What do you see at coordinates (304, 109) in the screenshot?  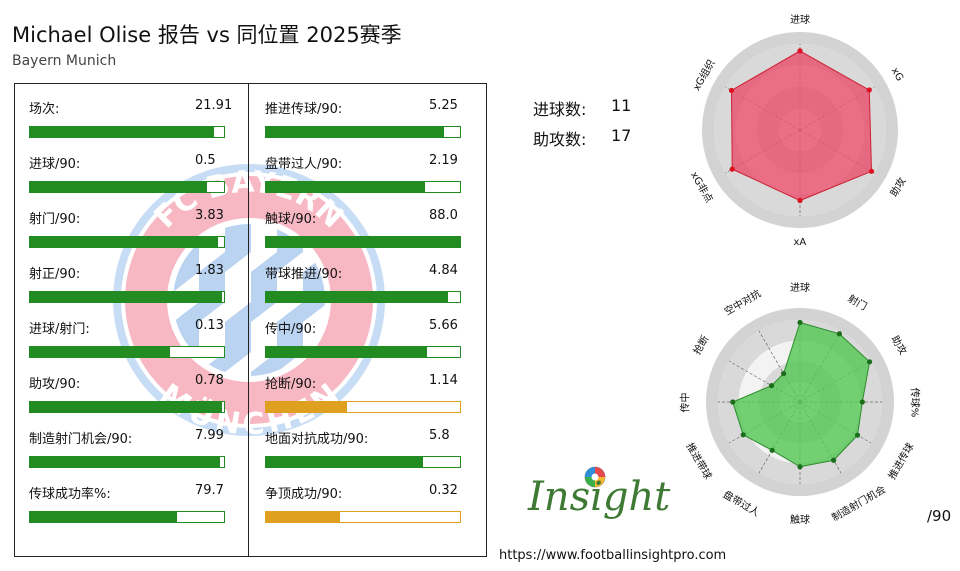 I see `stat-label: 推进传球/90:` at bounding box center [304, 109].